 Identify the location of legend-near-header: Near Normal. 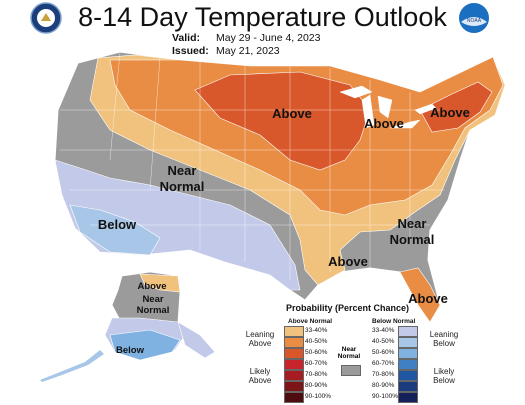
(349, 353).